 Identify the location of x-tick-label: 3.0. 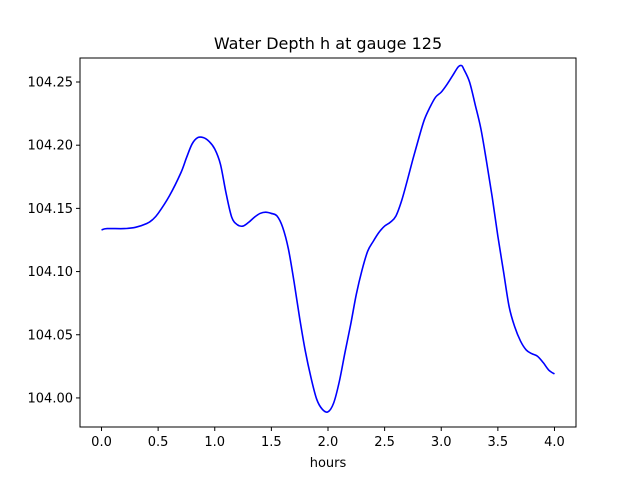
(441, 442).